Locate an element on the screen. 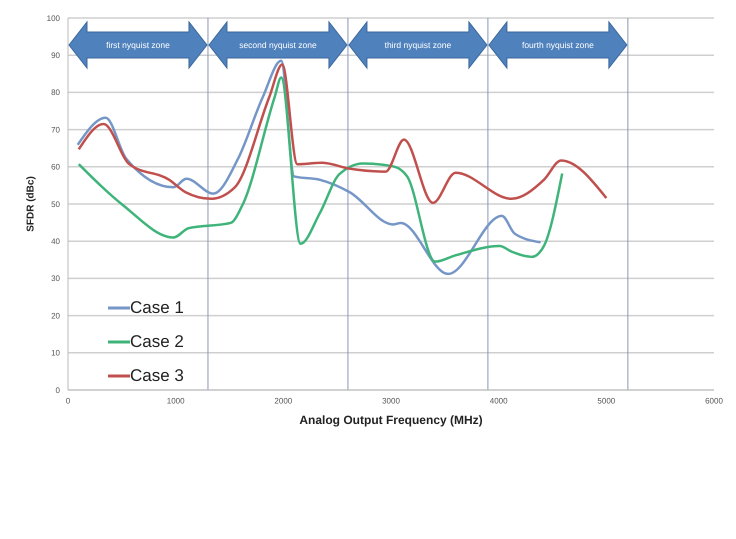 The width and height of the screenshot is (736, 539). annotation: fourth nyquist zone is located at coordinates (558, 45).